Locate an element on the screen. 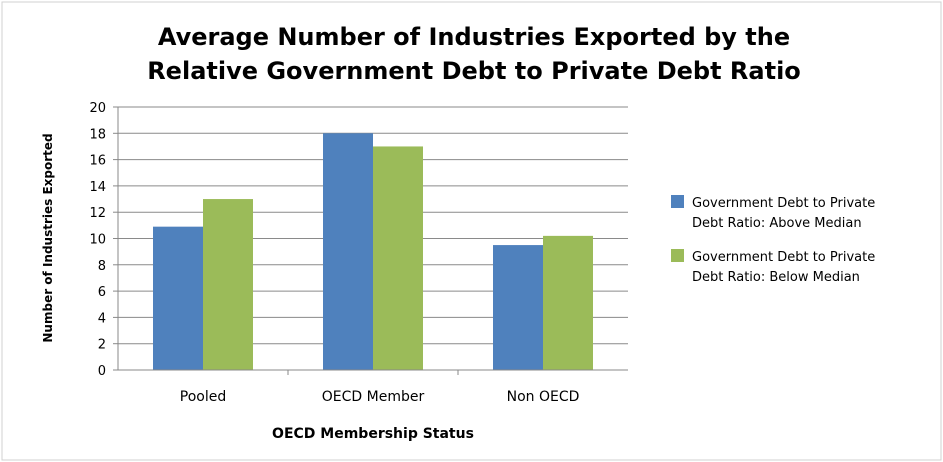 Image resolution: width=943 pixels, height=462 pixels. x-tick-label: Pooled is located at coordinates (203, 397).